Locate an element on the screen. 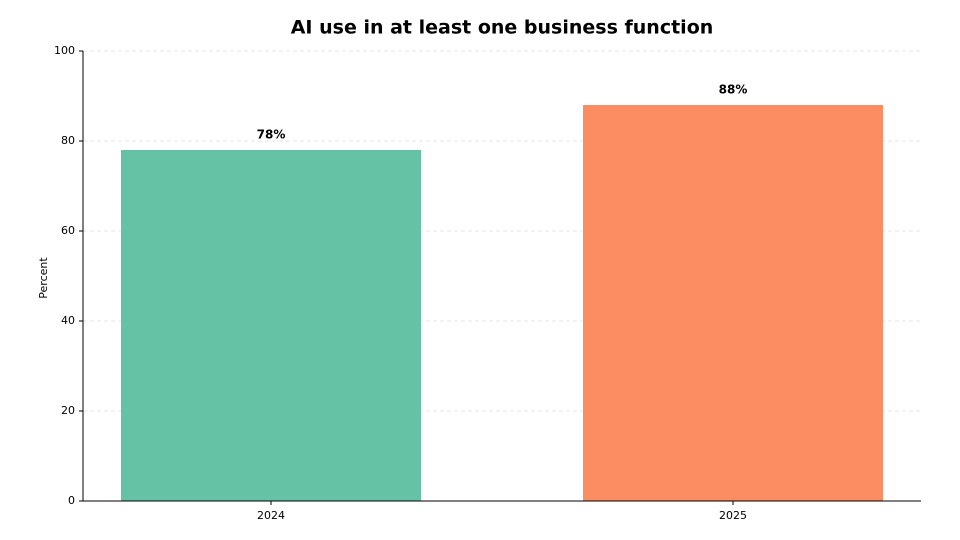 The width and height of the screenshot is (960, 540). y-tick-label: 60 is located at coordinates (68, 230).